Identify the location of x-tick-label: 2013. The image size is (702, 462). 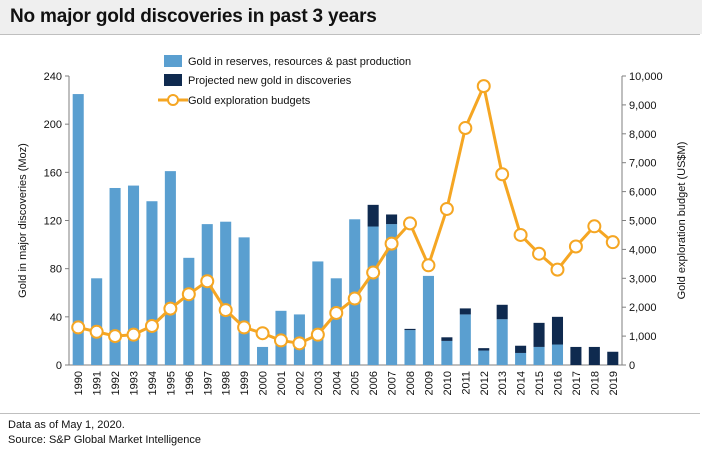
(503, 383).